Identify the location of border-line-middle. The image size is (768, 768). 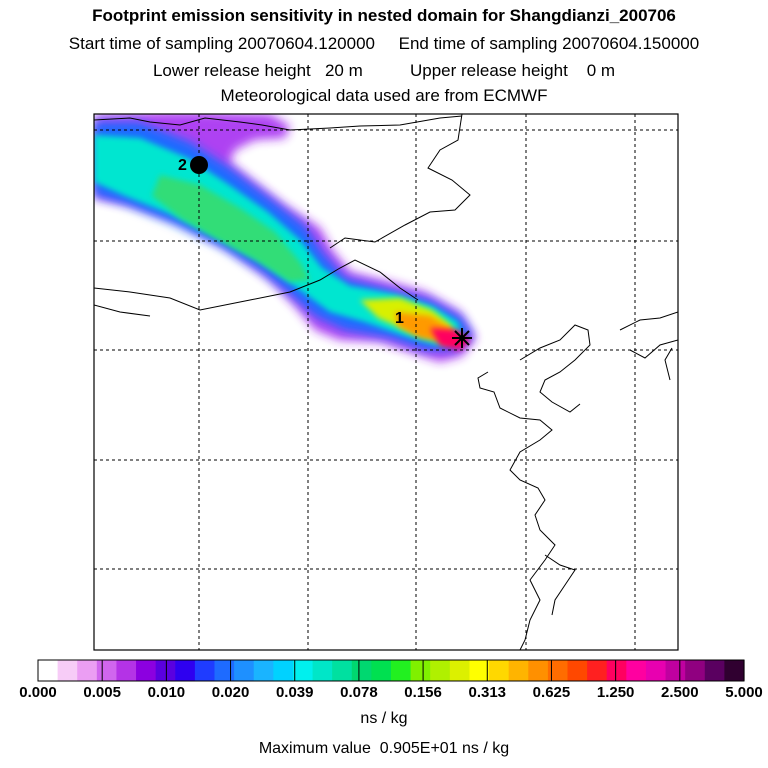
(256, 285).